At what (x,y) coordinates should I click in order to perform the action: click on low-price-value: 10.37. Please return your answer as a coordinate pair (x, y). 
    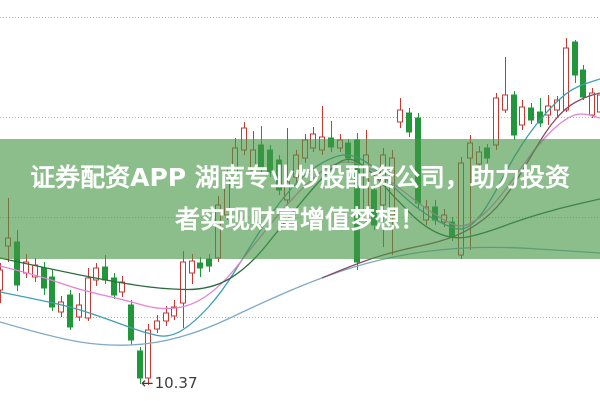
    Looking at the image, I should click on (176, 383).